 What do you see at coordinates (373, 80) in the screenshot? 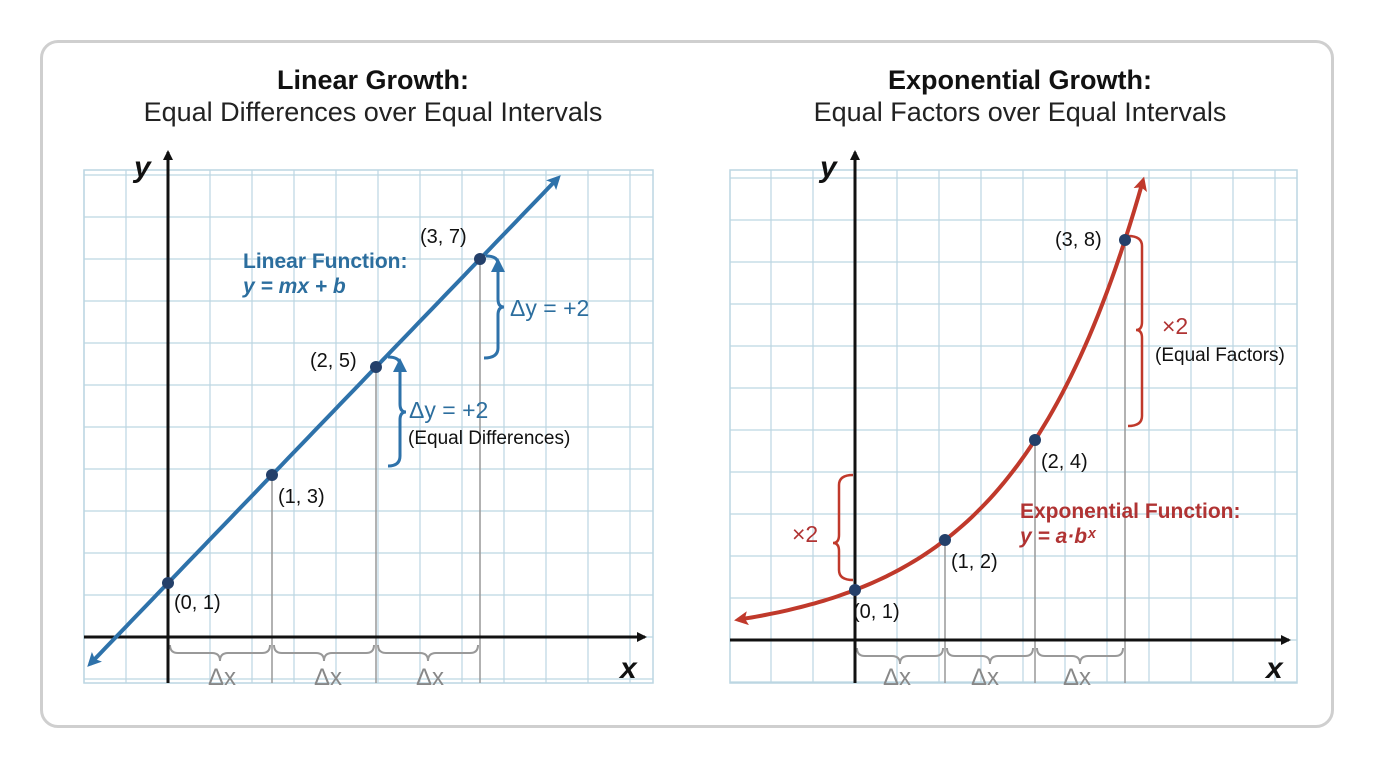
I see `linear-title: Linear Growth:` at bounding box center [373, 80].